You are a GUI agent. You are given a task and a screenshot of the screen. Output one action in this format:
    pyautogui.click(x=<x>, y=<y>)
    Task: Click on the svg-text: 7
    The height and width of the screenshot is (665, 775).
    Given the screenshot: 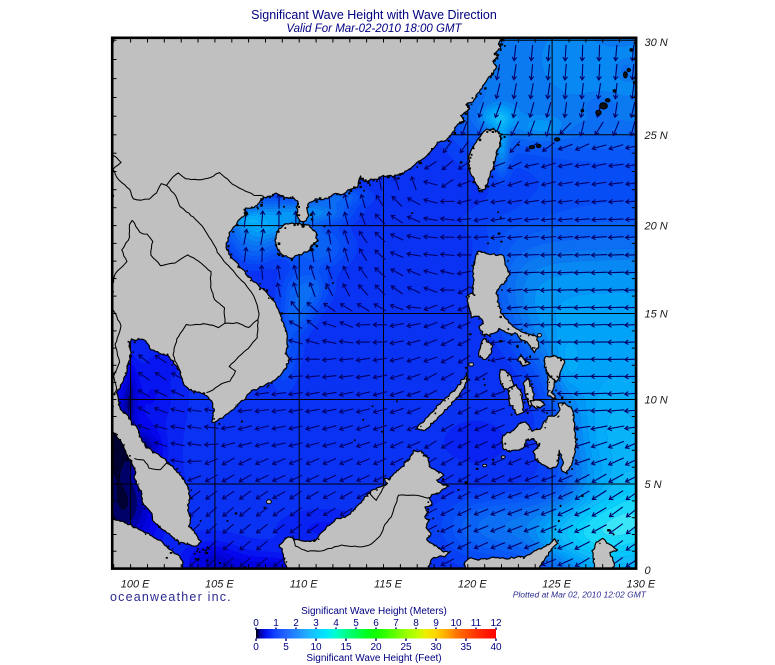 What is the action you would take?
    pyautogui.click(x=396, y=623)
    